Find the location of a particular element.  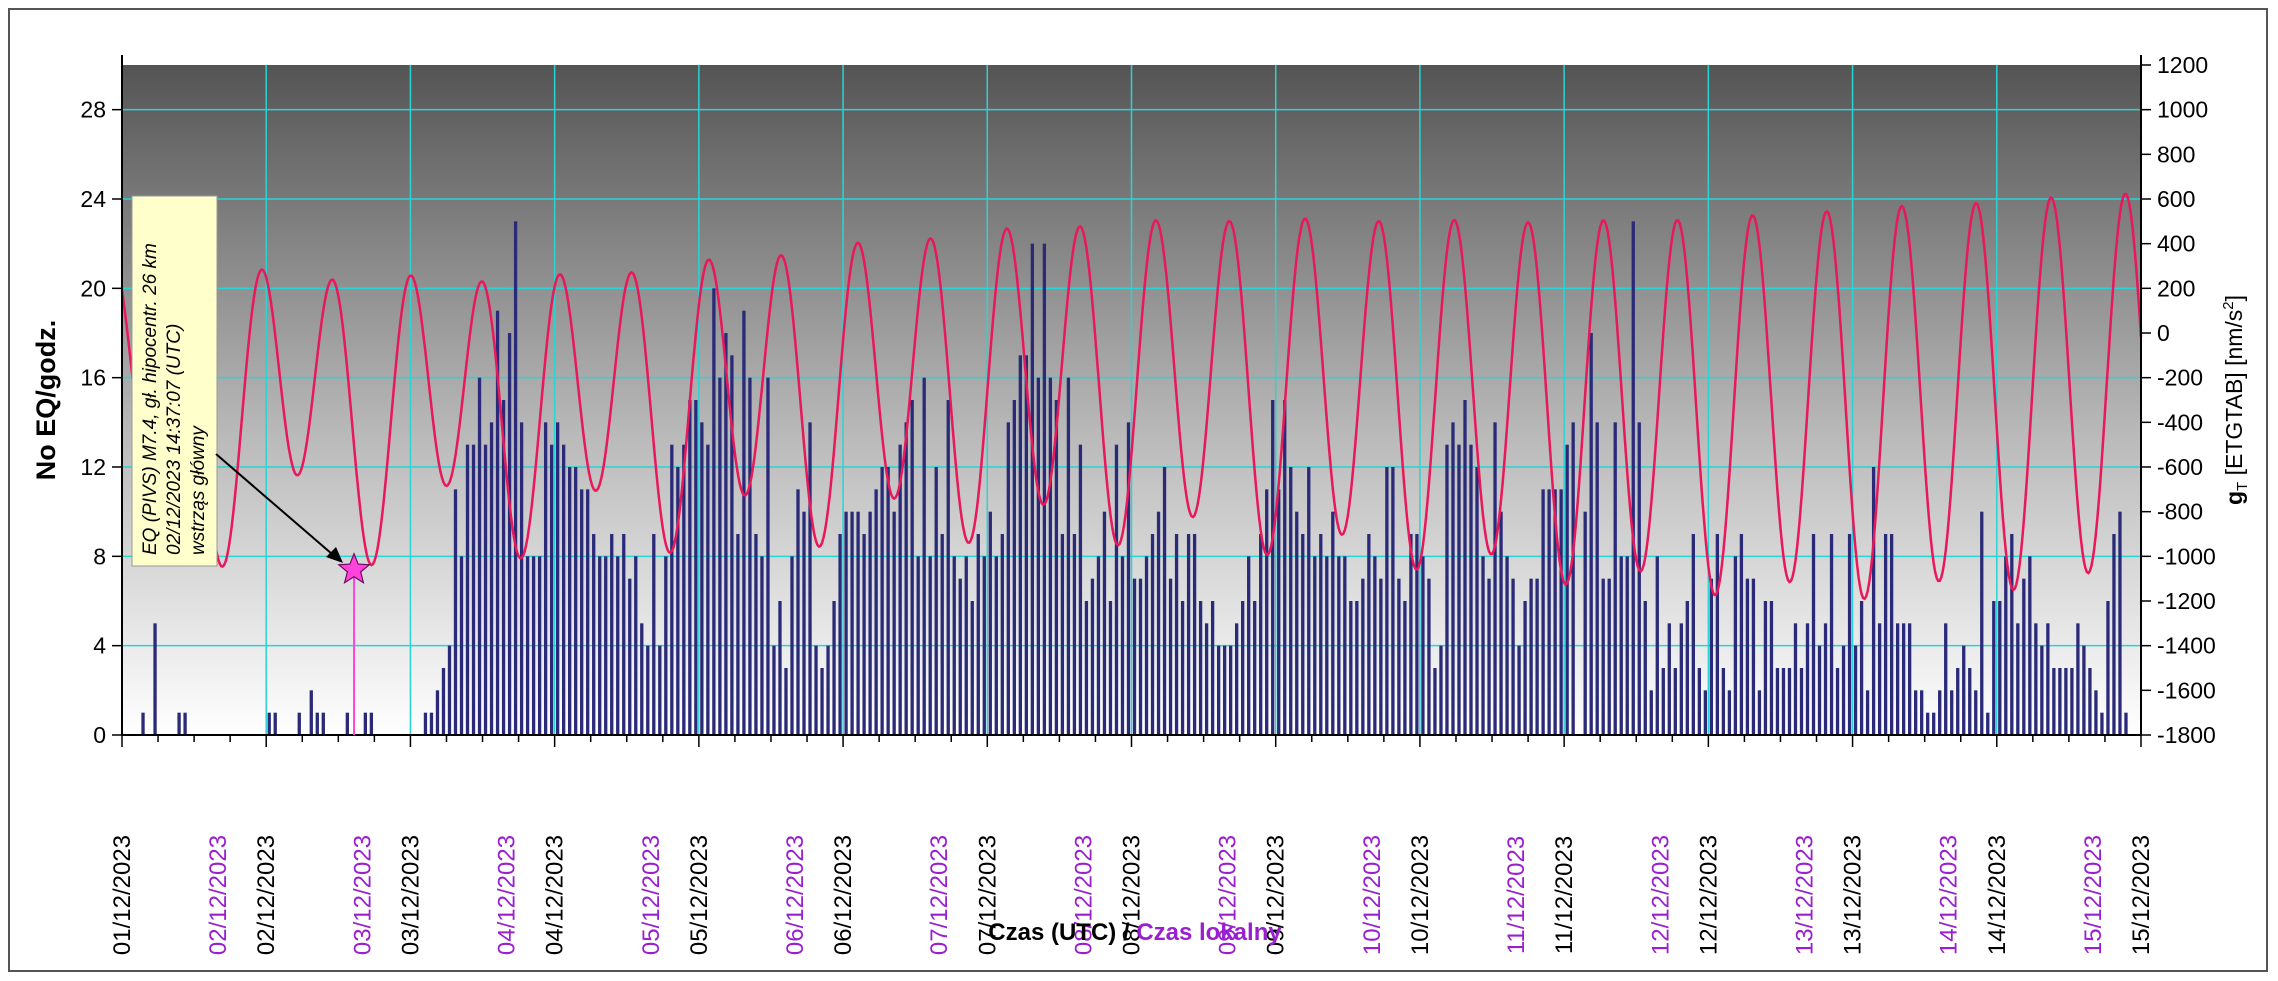

right-axis-title-sub: T is located at coordinates (2242, 486).